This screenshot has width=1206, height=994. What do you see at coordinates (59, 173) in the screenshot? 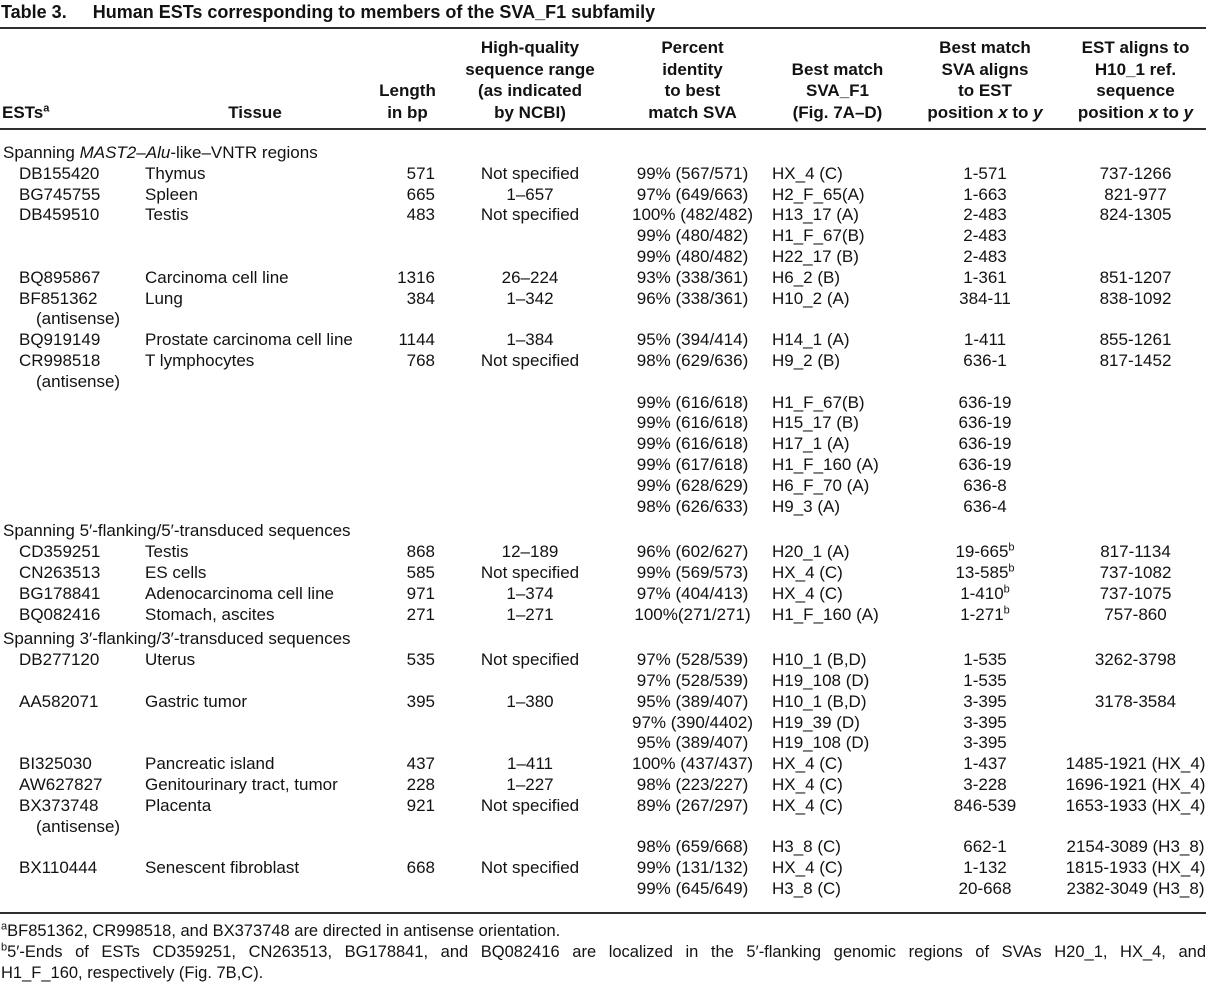
I see `cell-ests: DB155420` at bounding box center [59, 173].